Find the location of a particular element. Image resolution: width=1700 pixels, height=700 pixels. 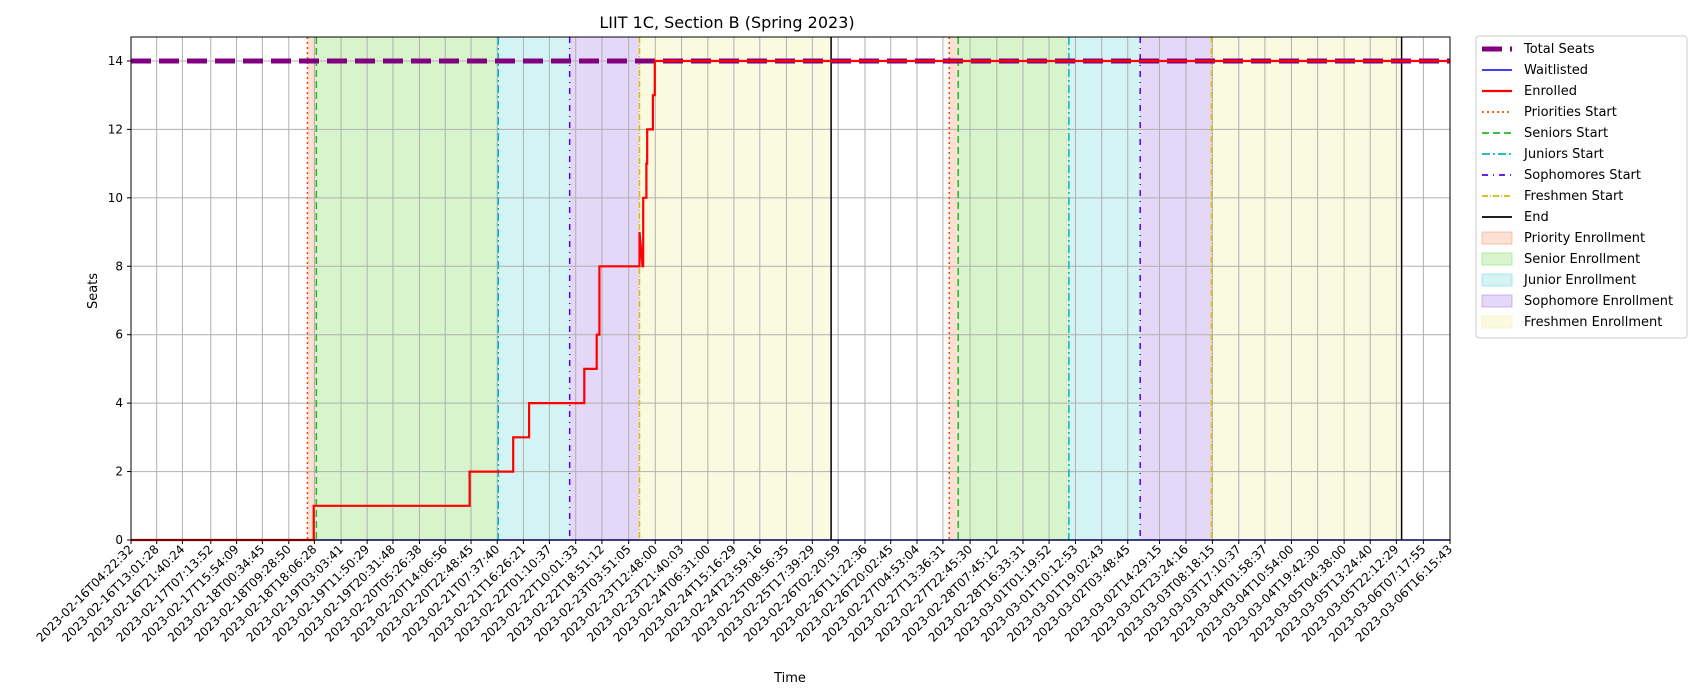

chart-title: LIIT 1C, Section B (Spring 2023) is located at coordinates (726, 22).